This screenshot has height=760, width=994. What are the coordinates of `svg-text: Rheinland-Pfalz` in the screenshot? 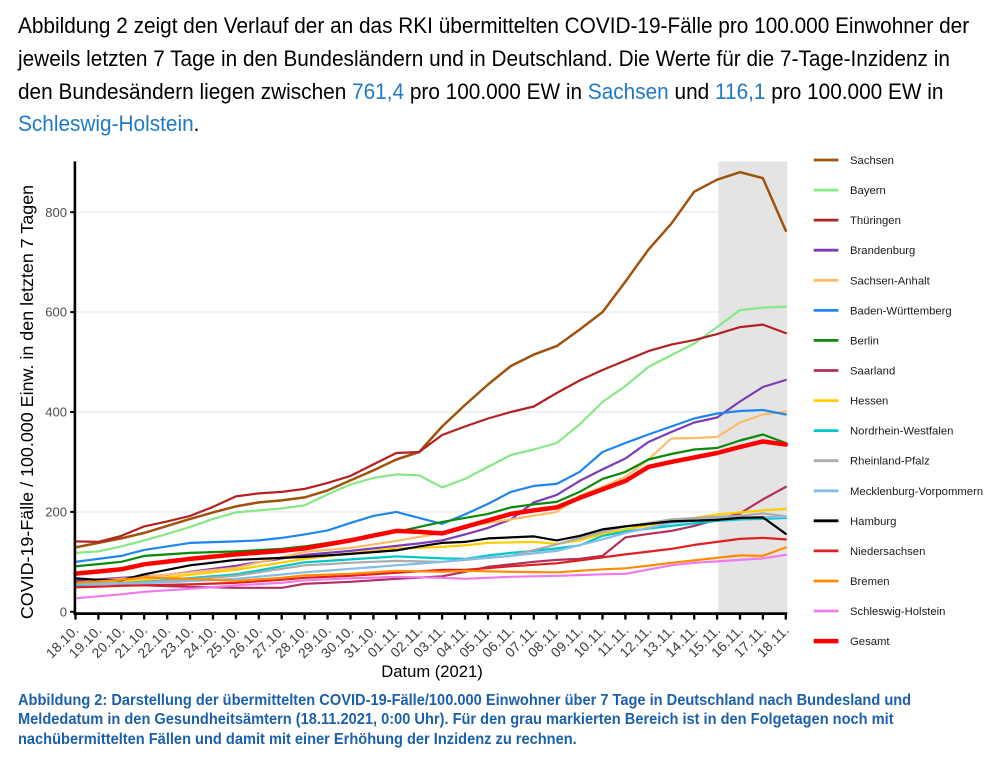 It's located at (890, 462).